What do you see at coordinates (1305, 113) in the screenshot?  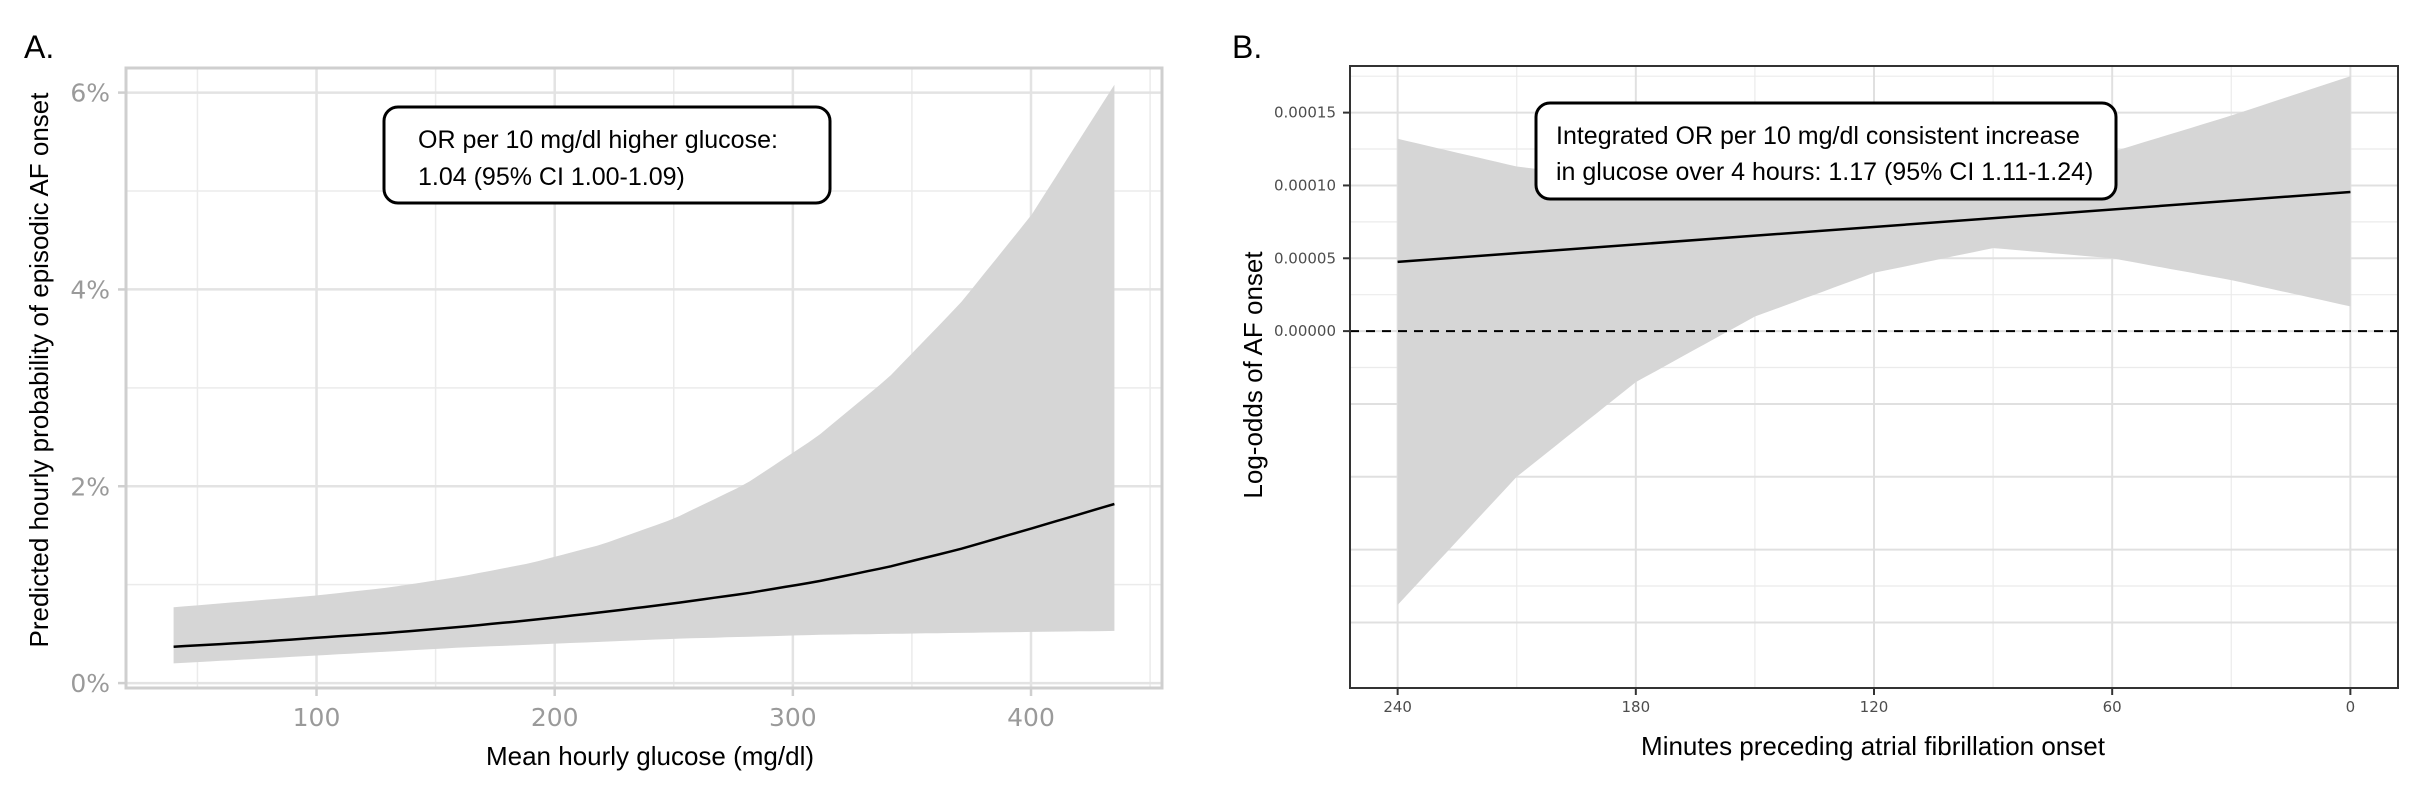 I see `y-tick-label: 0.00015` at bounding box center [1305, 113].